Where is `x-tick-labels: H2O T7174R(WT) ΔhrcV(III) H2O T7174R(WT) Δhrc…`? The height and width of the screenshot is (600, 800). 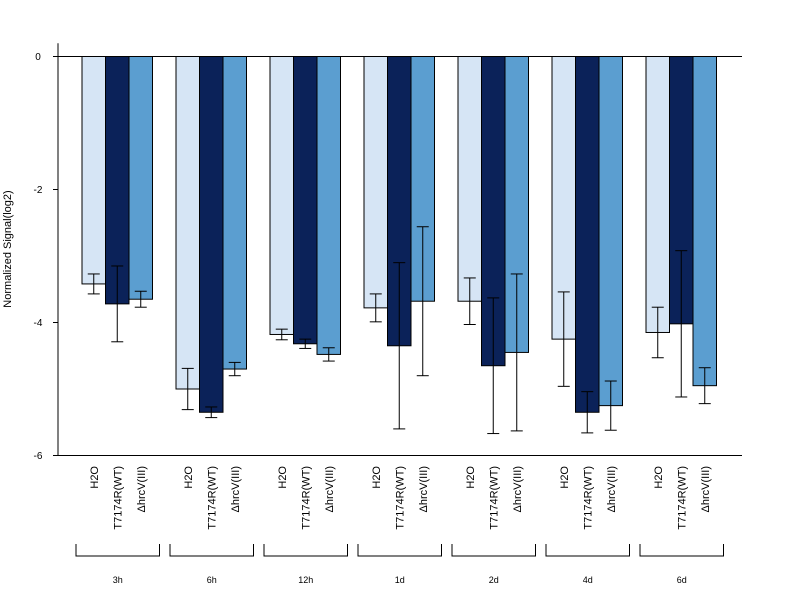
x-tick-labels: H2O T7174R(WT) ΔhrcV(III) H2O T7174R(WT) Δhrc… is located at coordinates (400, 498).